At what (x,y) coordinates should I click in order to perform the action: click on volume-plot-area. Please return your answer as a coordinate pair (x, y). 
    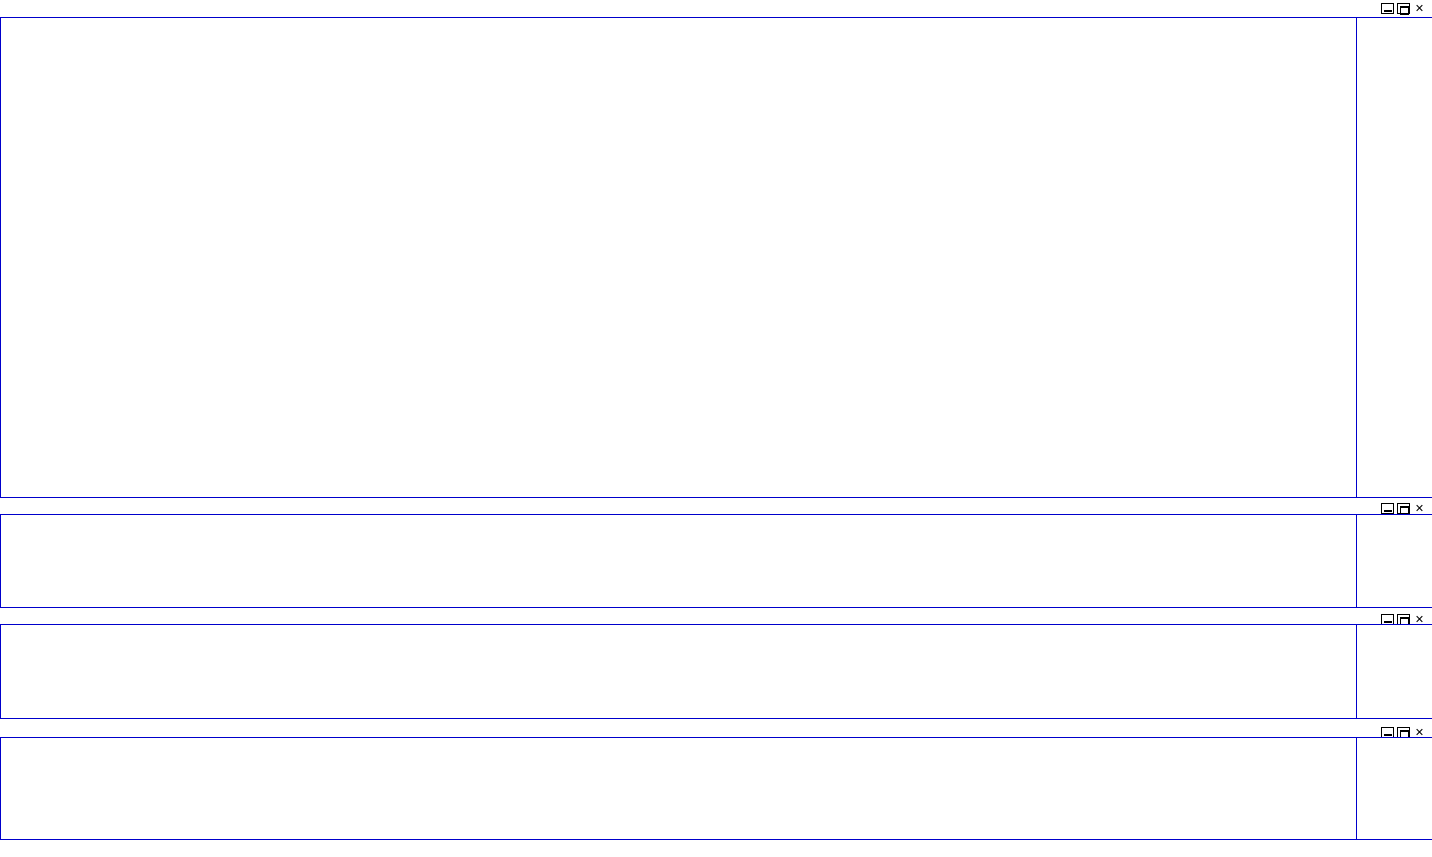
    Looking at the image, I should click on (678, 788).